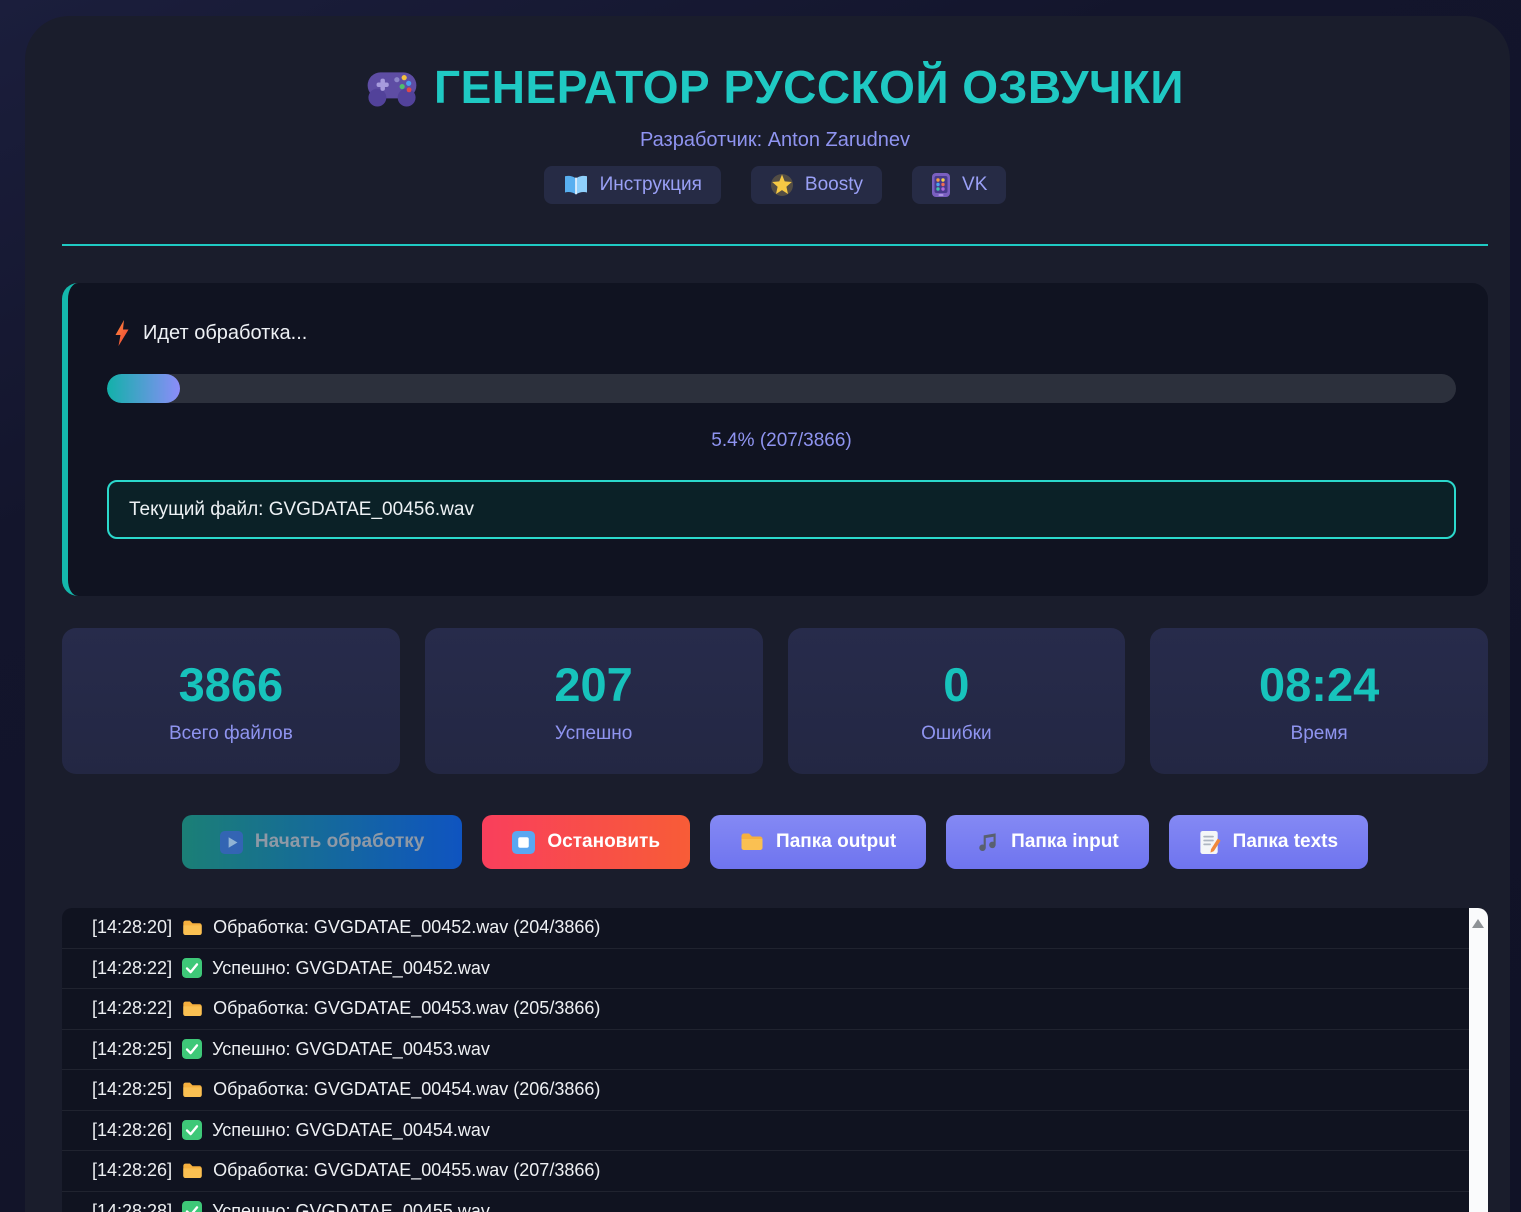  What do you see at coordinates (604, 841) in the screenshot?
I see `stop-button-label: Остановить` at bounding box center [604, 841].